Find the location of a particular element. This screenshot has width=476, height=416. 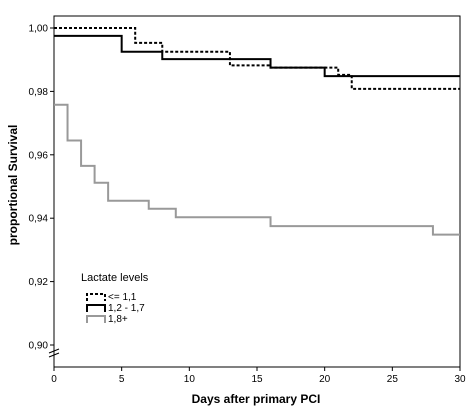

y-tick-label: 0,98 is located at coordinates (39, 92).